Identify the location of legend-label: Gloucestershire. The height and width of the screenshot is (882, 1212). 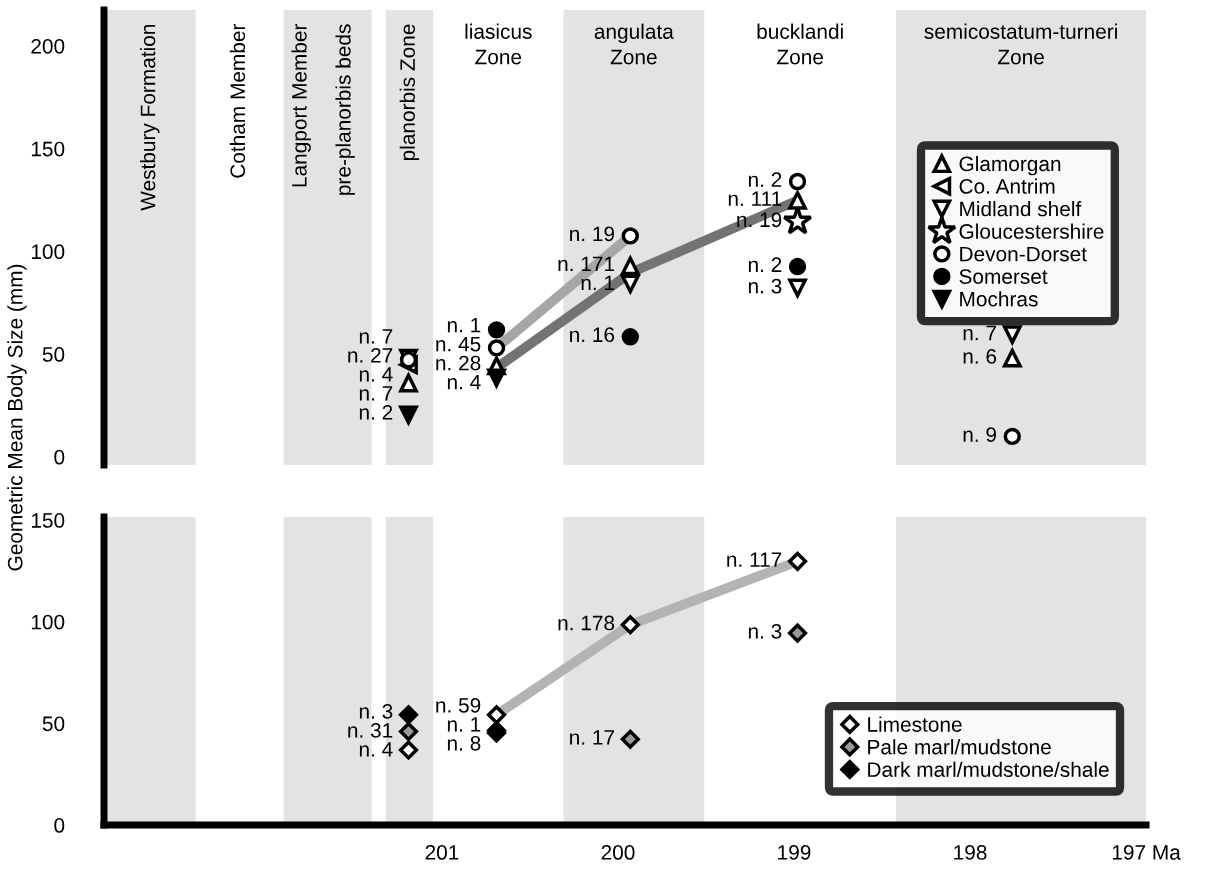
(1031, 231).